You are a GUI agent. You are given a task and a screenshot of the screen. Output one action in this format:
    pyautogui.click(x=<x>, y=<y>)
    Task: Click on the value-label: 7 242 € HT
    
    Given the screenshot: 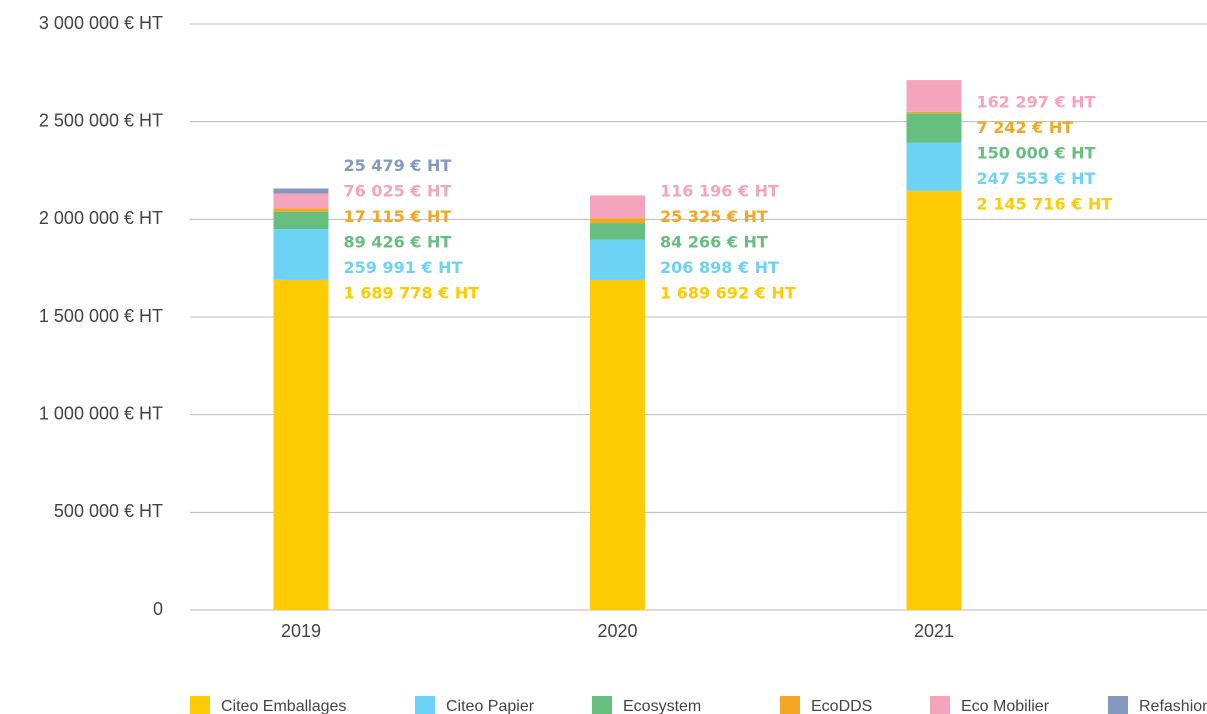 What is the action you would take?
    pyautogui.click(x=1025, y=127)
    